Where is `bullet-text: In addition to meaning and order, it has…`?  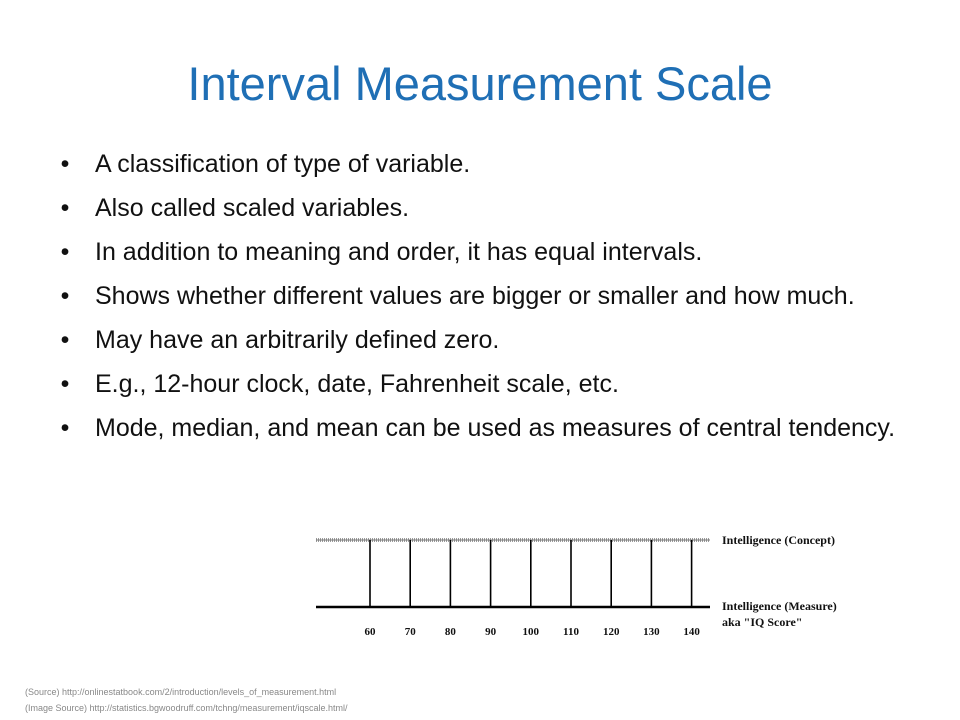 bullet-text: In addition to meaning and order, it has… is located at coordinates (399, 252).